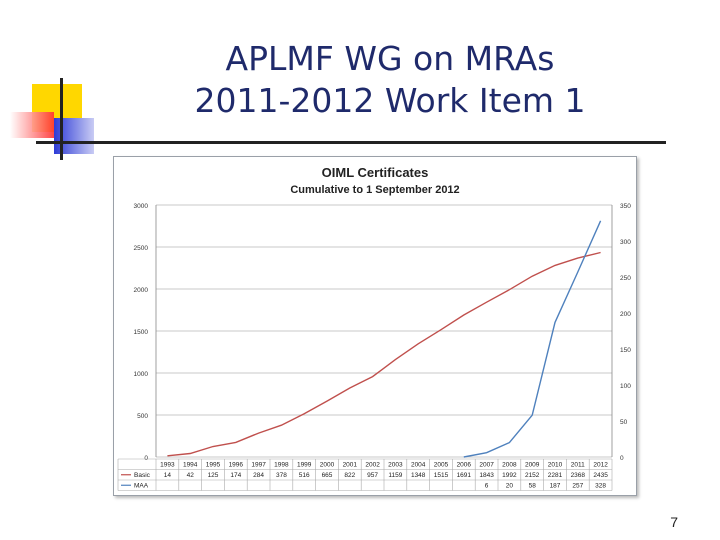 Image resolution: width=720 pixels, height=540 pixels. What do you see at coordinates (141, 486) in the screenshot?
I see `legend-label-maa: MAA` at bounding box center [141, 486].